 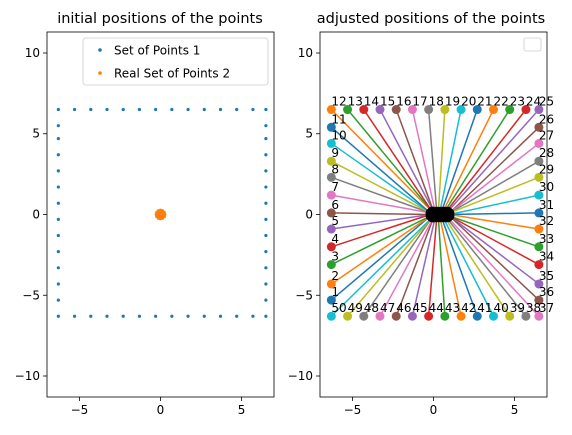 I want to click on point-label-50: 50, so click(x=338, y=308).